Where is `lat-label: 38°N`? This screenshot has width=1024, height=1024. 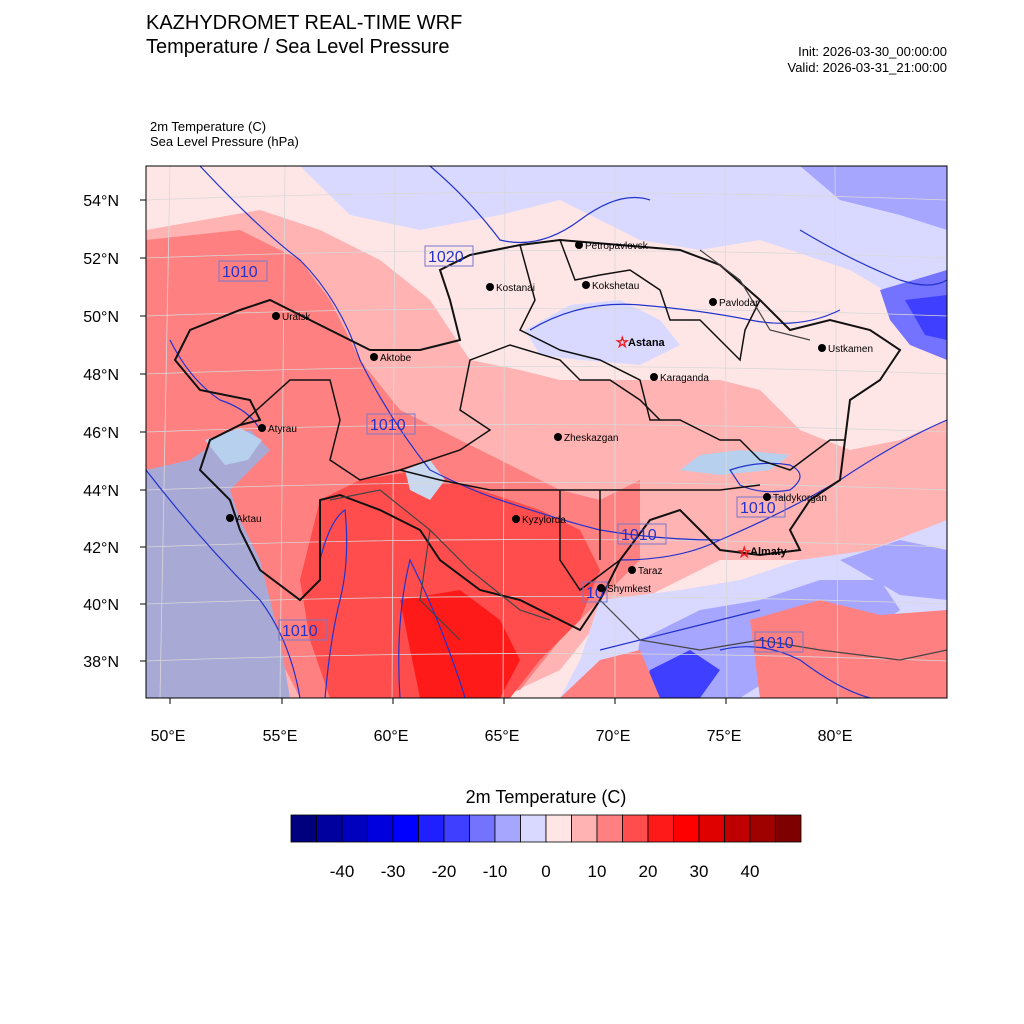 lat-label: 38°N is located at coordinates (101, 662).